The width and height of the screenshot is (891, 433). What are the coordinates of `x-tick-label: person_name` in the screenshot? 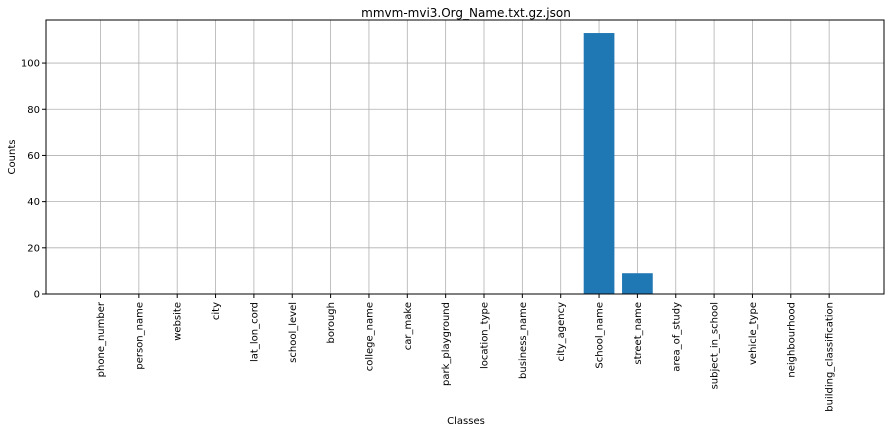 It's located at (139, 336).